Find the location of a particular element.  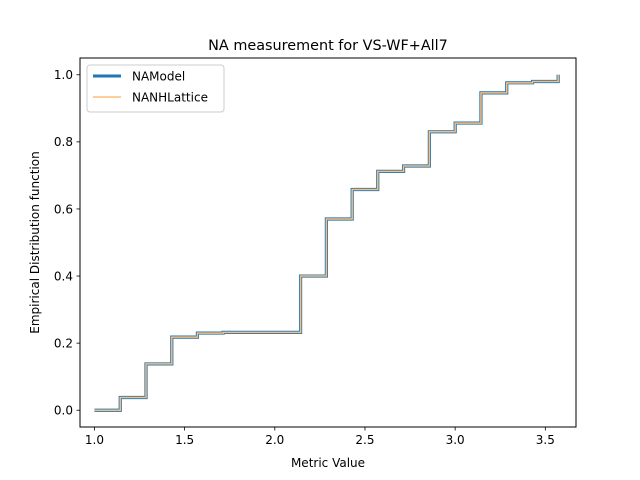

x-tick-label: 3.0 is located at coordinates (455, 440).